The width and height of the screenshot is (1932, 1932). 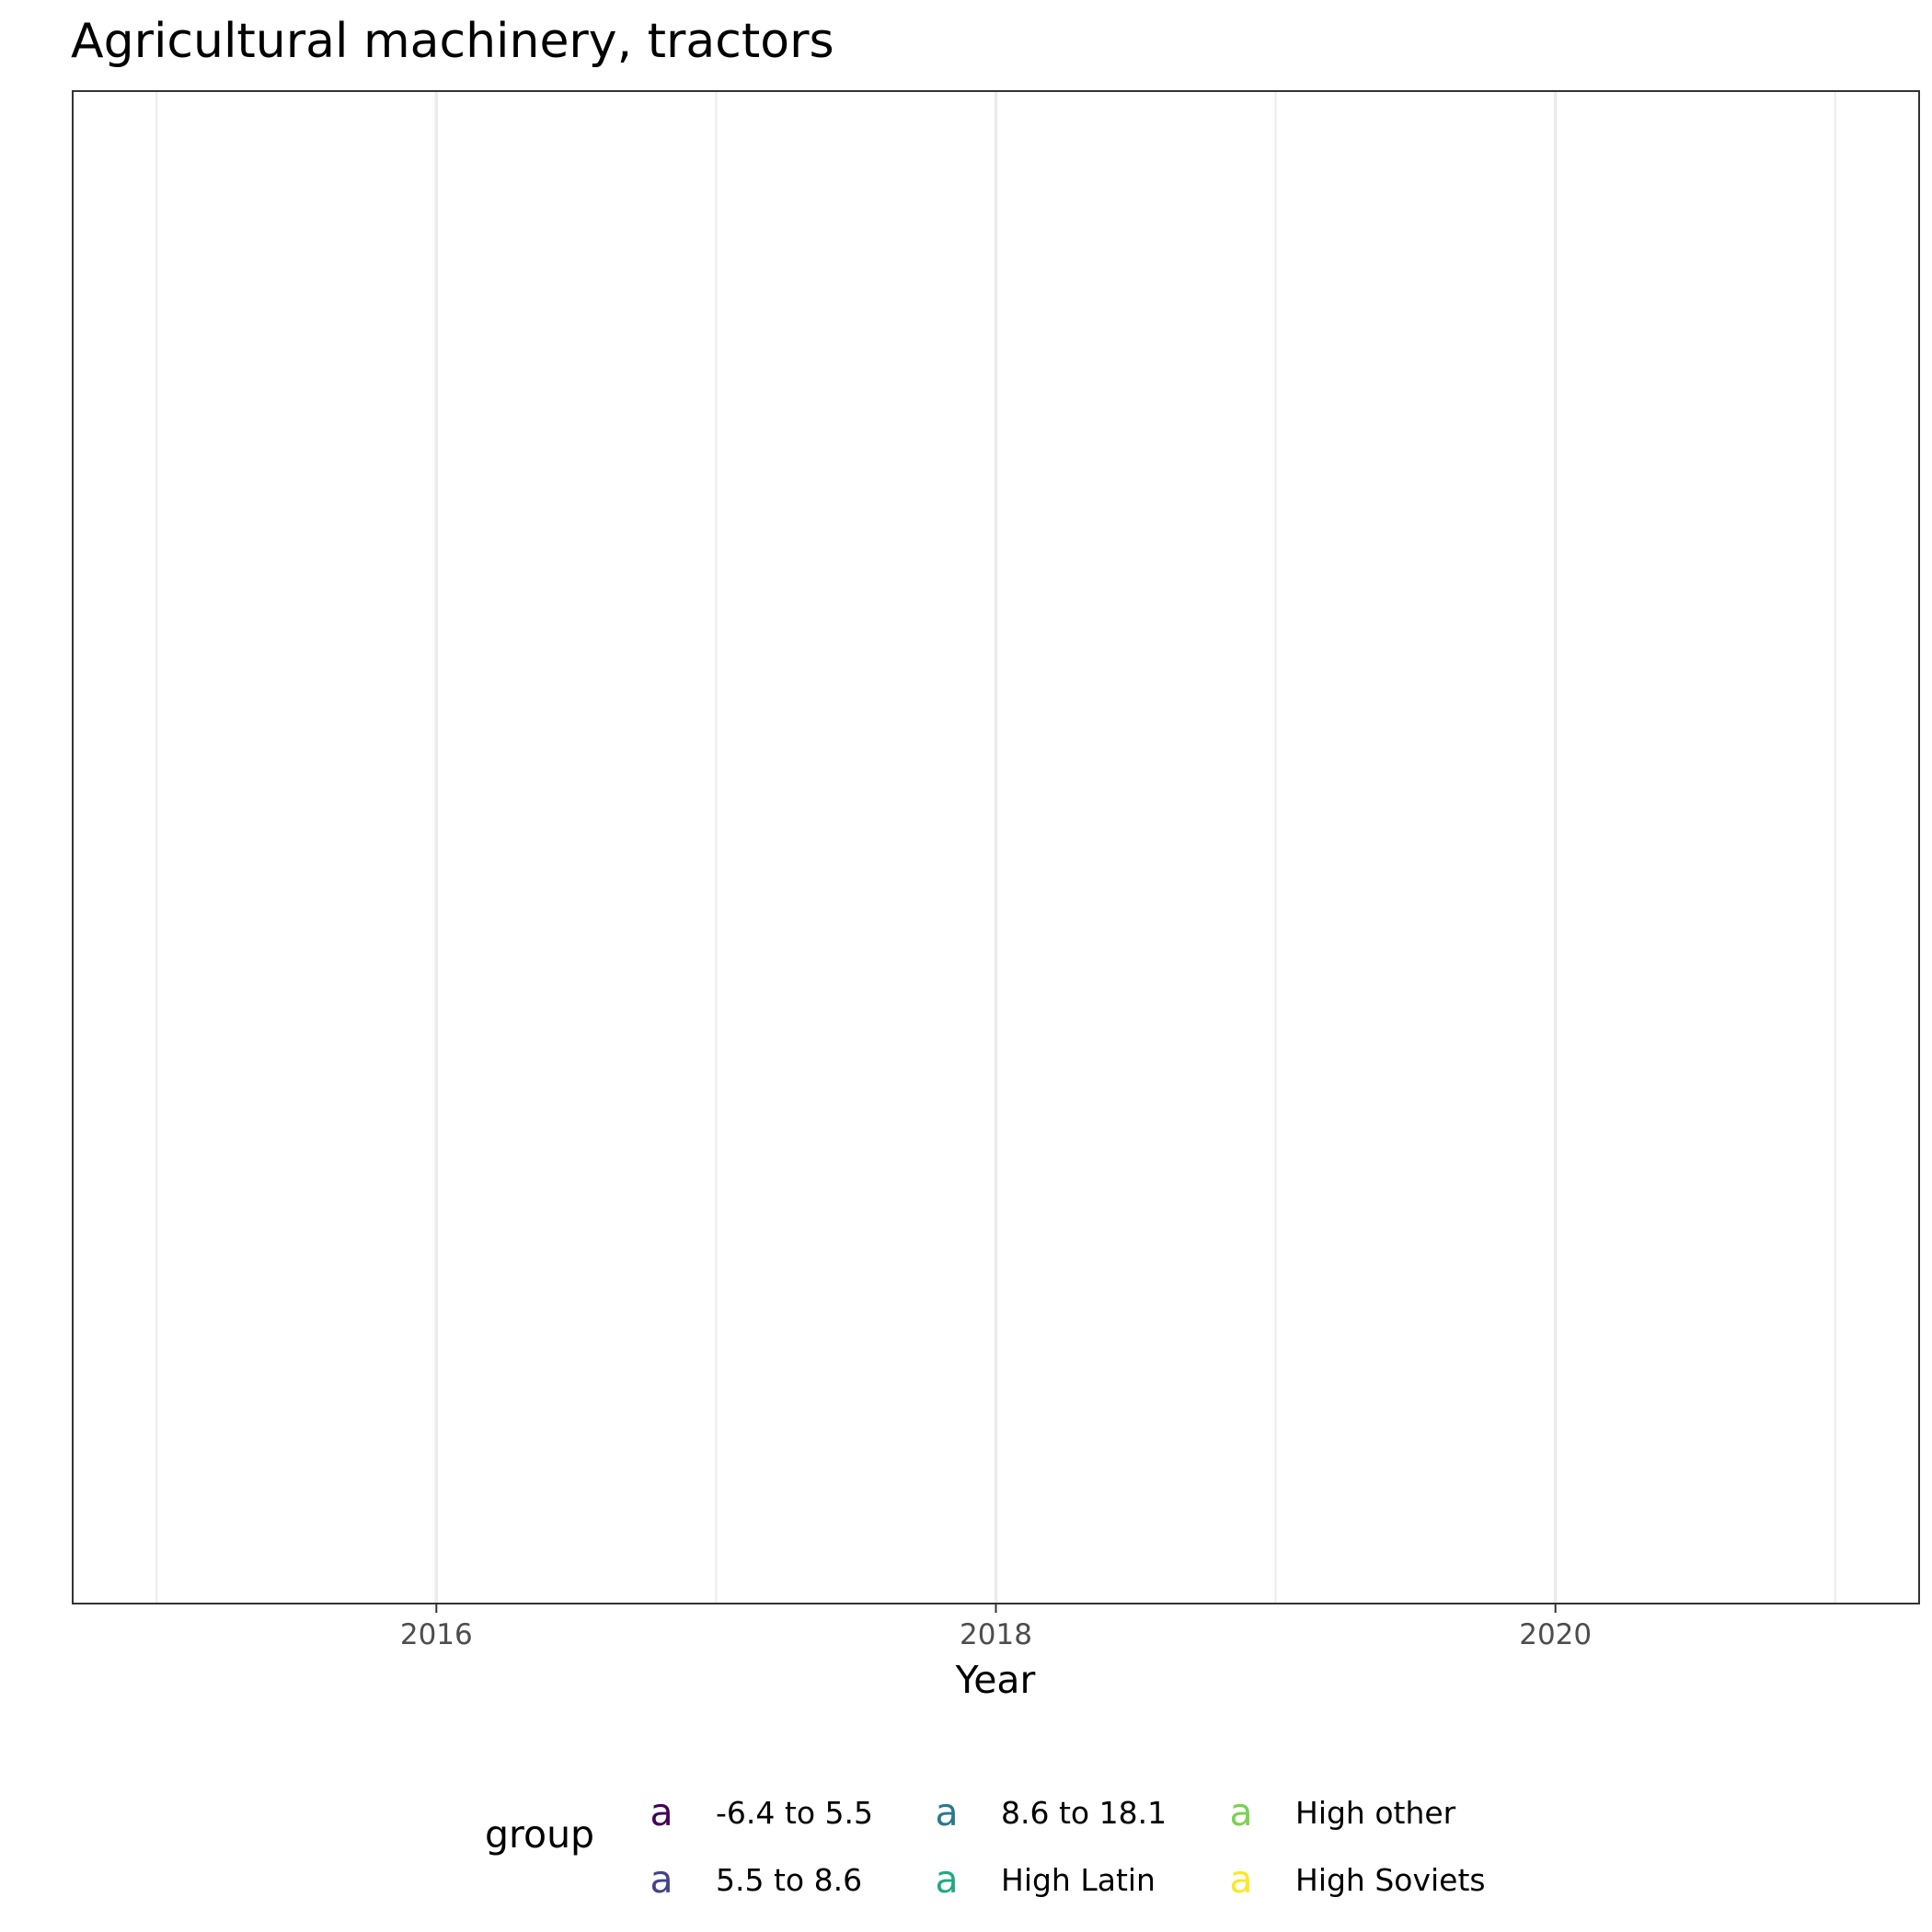 What do you see at coordinates (436, 1634) in the screenshot?
I see `x-tick-label: 2016` at bounding box center [436, 1634].